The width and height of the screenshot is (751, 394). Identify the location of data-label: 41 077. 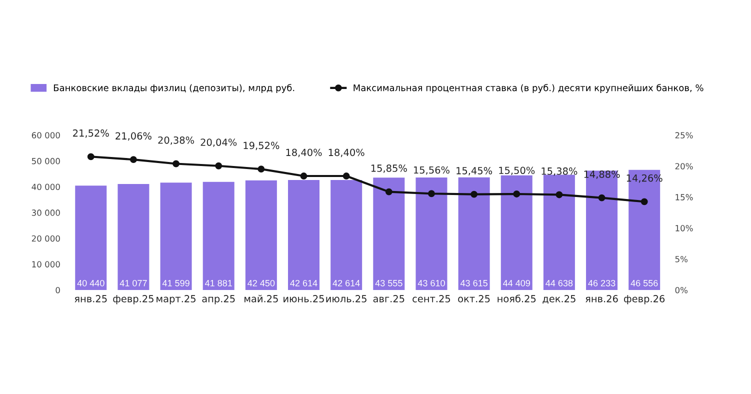
(133, 283).